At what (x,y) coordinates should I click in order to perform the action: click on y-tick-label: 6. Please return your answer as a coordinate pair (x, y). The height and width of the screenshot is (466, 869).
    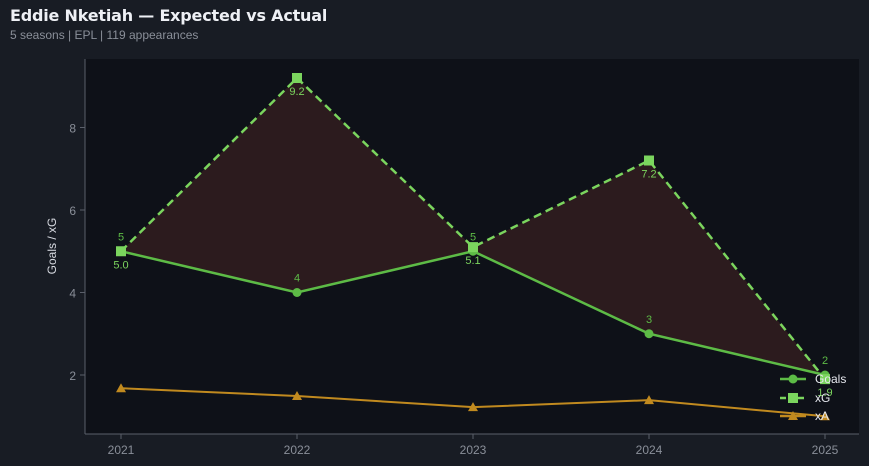
    Looking at the image, I should click on (72, 211).